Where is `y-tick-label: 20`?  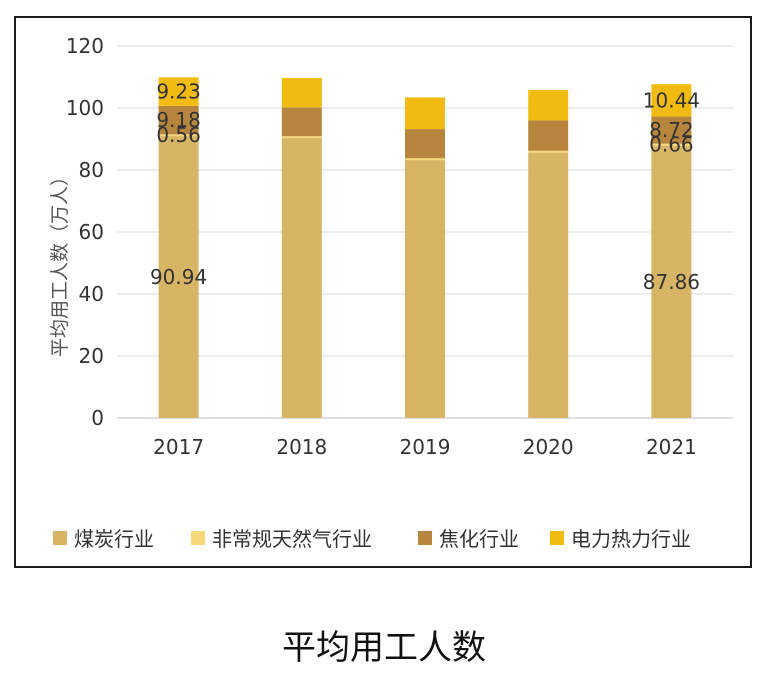
y-tick-label: 20 is located at coordinates (91, 356).